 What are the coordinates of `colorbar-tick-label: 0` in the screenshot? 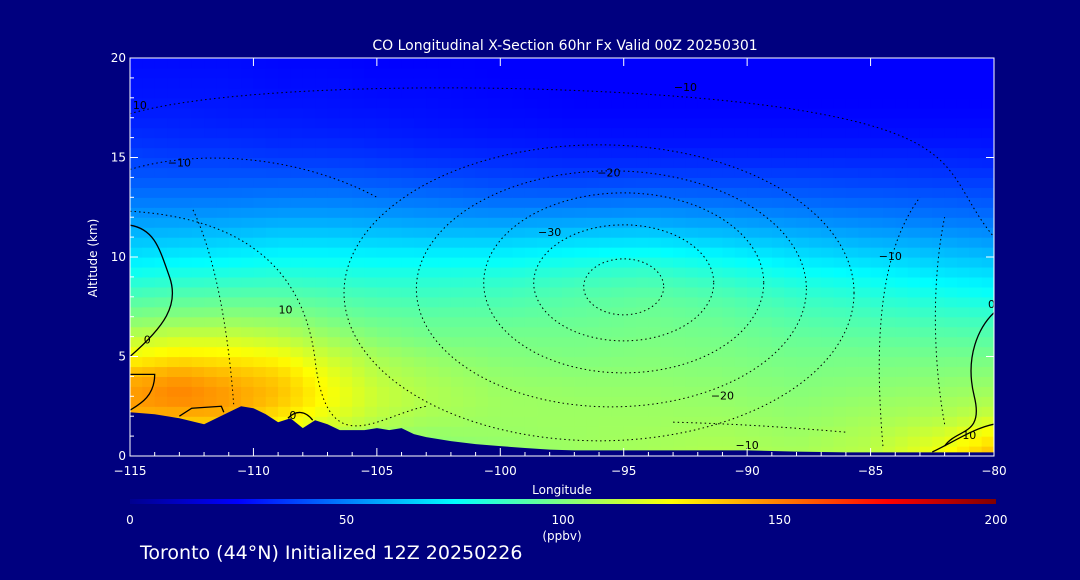 It's located at (130, 520).